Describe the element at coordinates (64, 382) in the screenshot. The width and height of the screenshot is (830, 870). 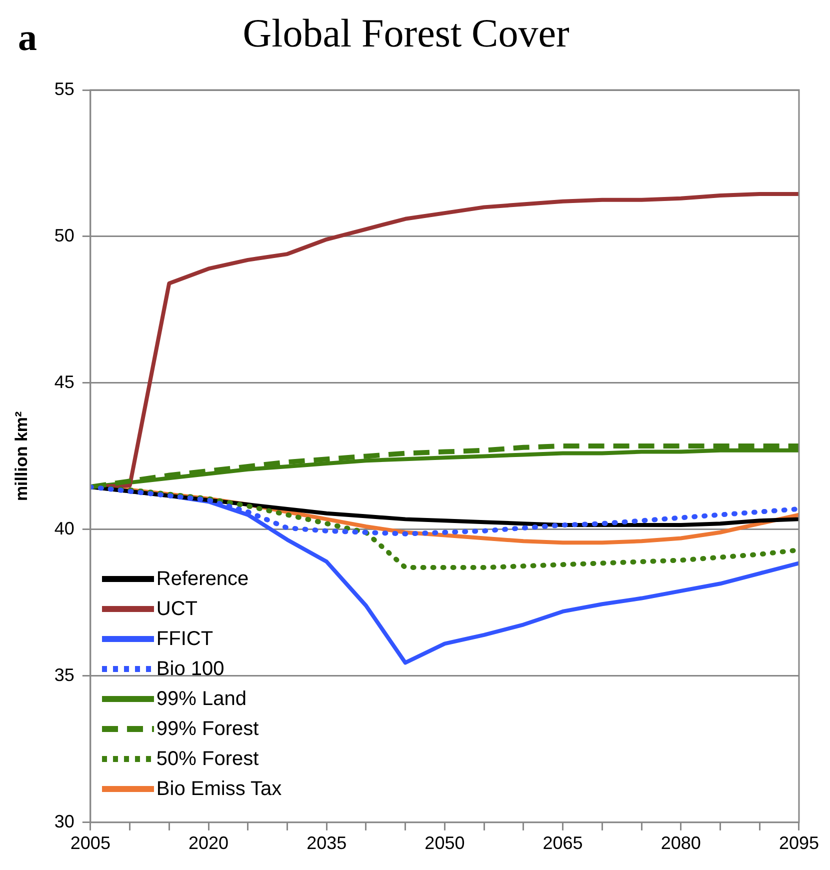
I see `y-tick-label: 45` at that location.